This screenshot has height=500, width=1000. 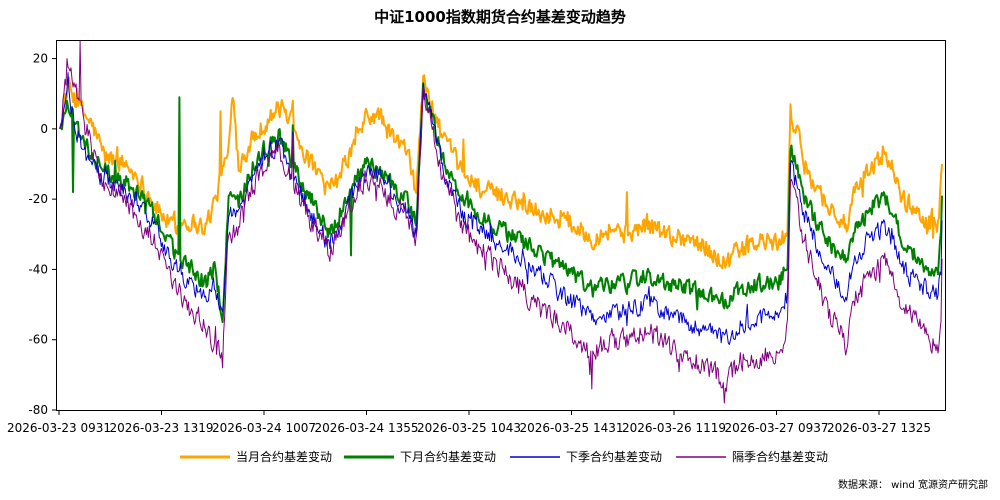 I want to click on x-tick-label: 2026-03-26 1119, so click(x=674, y=428).